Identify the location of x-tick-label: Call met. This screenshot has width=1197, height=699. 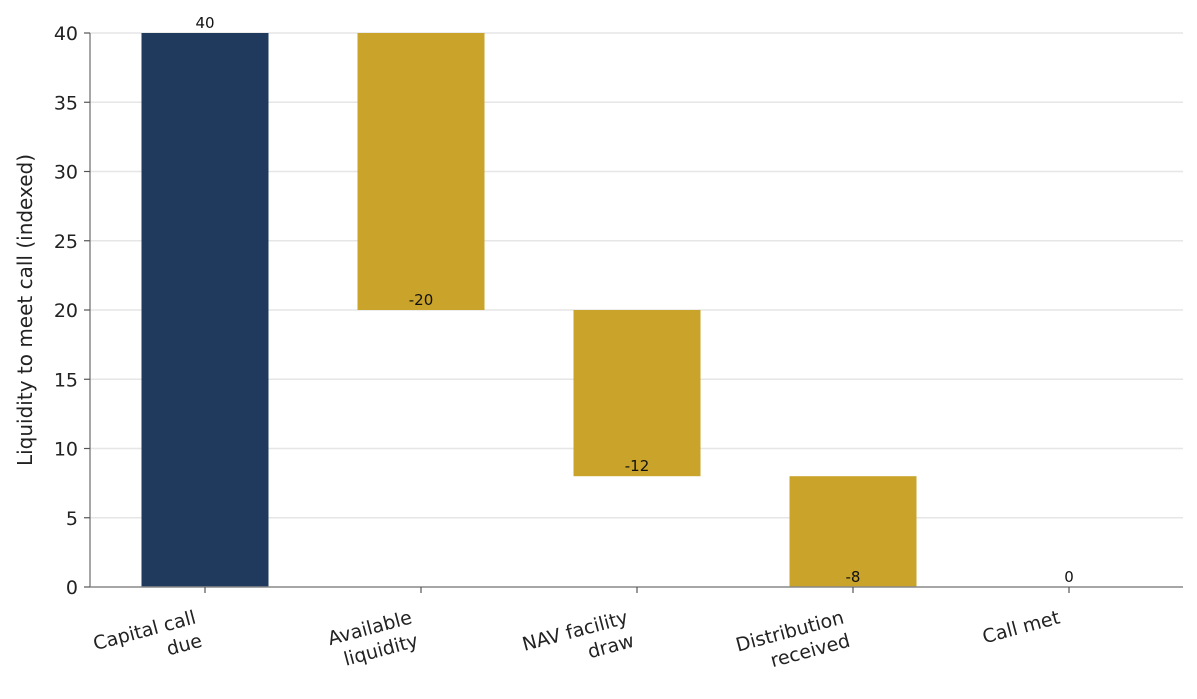
(1021, 628).